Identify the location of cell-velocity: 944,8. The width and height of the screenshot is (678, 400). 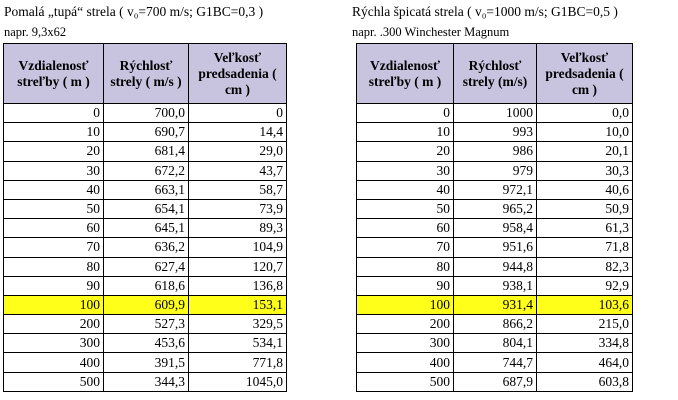
(495, 266).